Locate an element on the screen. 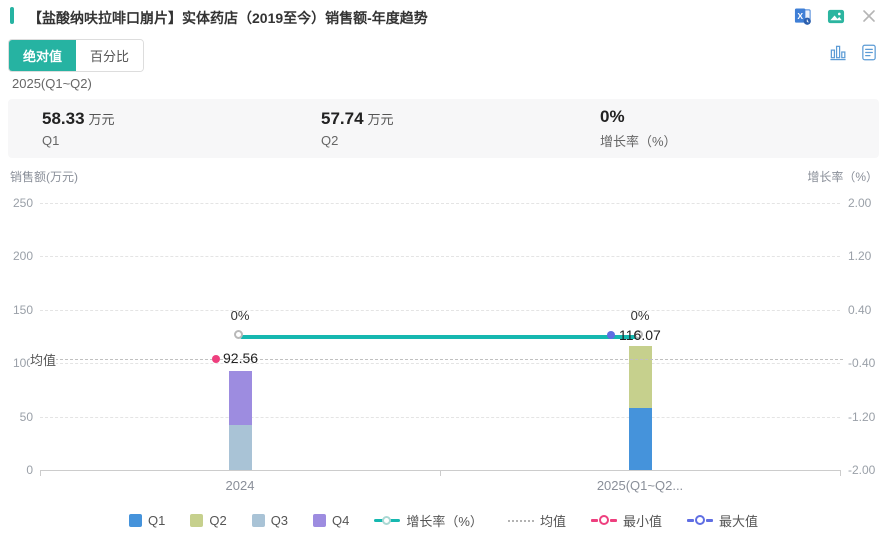 This screenshot has height=541, width=887. y-right-tick-label: 2.00 is located at coordinates (860, 203).